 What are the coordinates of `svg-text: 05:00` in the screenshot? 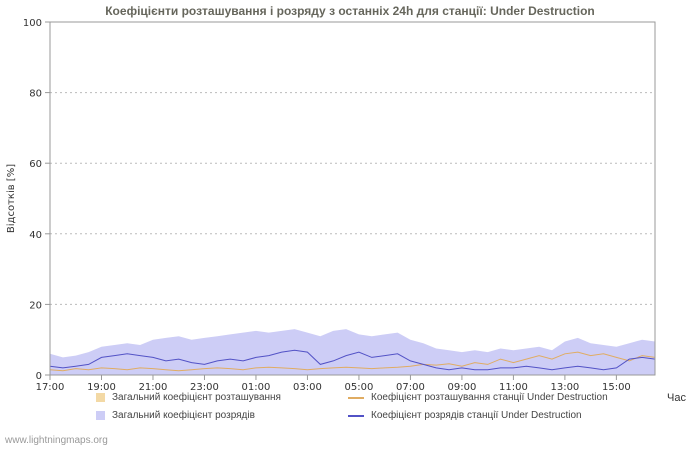 It's located at (359, 387).